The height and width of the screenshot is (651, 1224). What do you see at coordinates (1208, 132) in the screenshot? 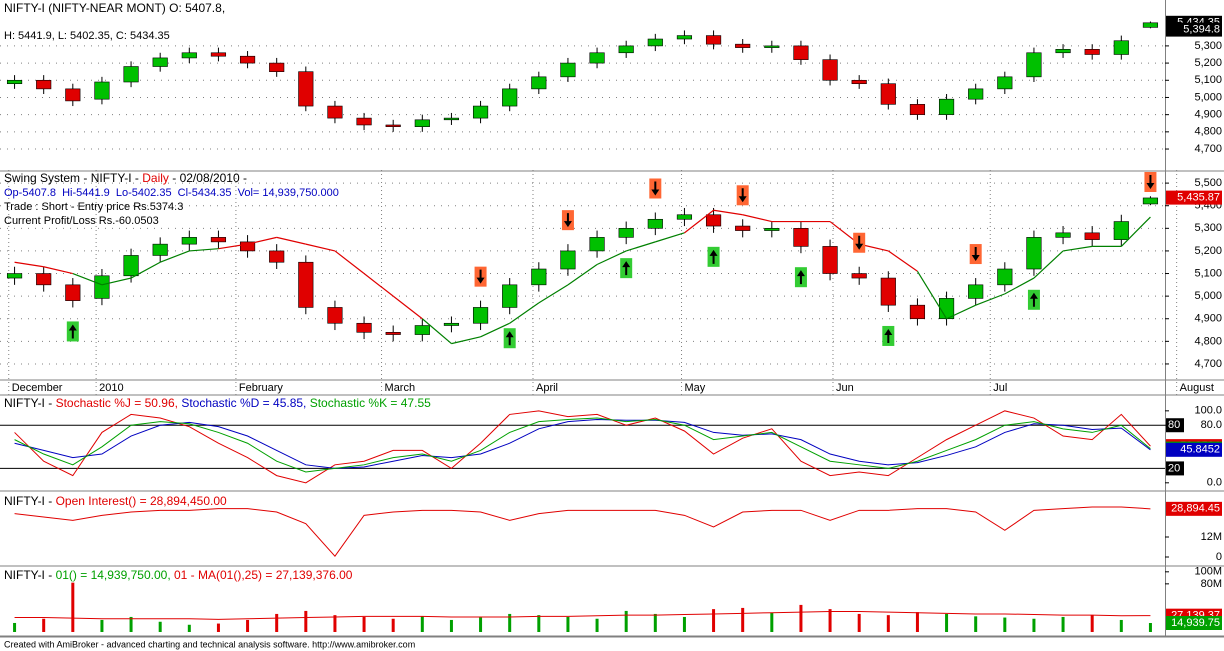
I see `y-tick-label: 4,800` at bounding box center [1208, 132].